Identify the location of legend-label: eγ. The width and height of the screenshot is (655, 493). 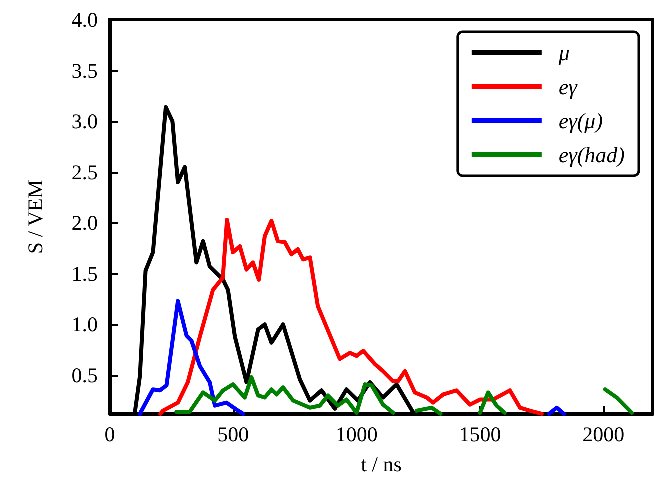
(568, 87).